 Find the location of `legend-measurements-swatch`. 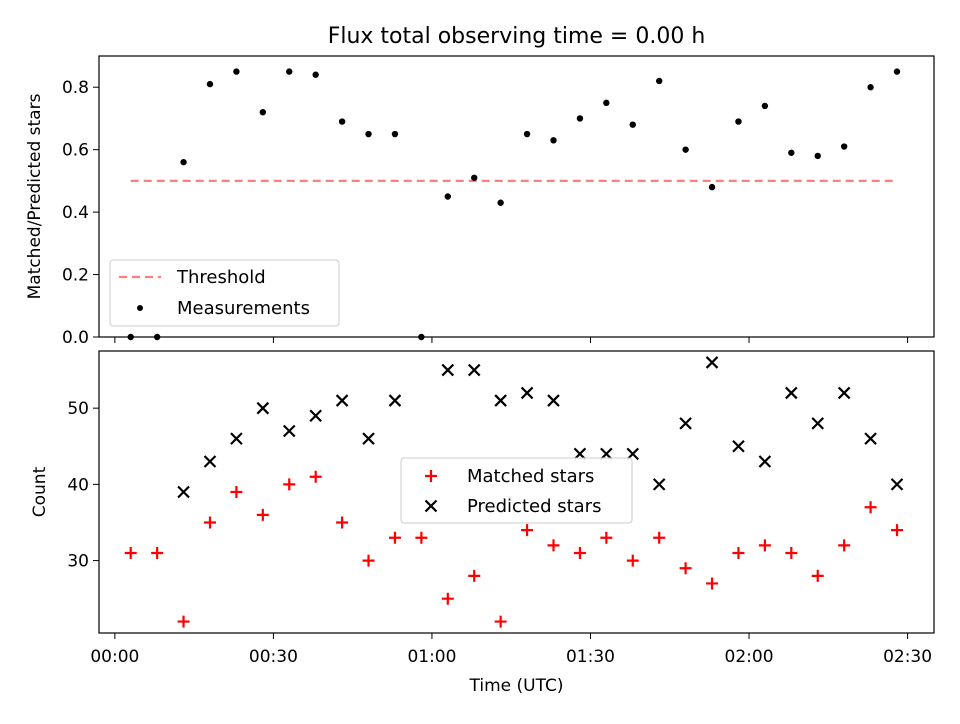

legend-measurements-swatch is located at coordinates (140, 308).